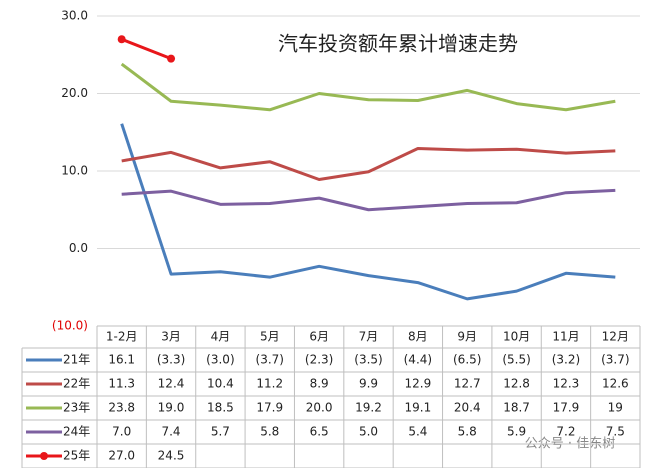 The height and width of the screenshot is (468, 660). Describe the element at coordinates (76, 432) in the screenshot. I see `legend-label: 24年` at that location.